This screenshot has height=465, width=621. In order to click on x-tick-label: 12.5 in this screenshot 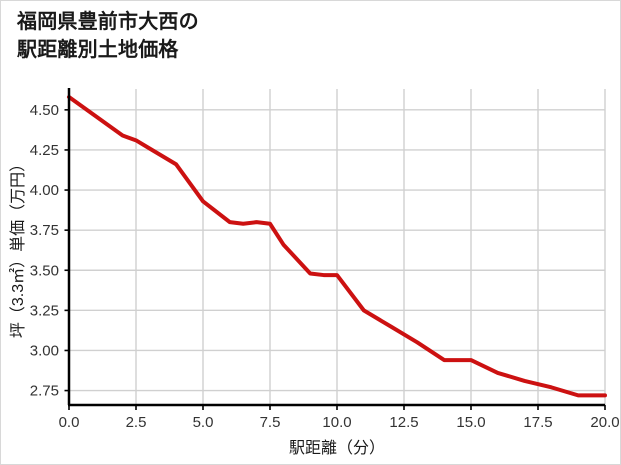, I will do `click(403, 422)`.